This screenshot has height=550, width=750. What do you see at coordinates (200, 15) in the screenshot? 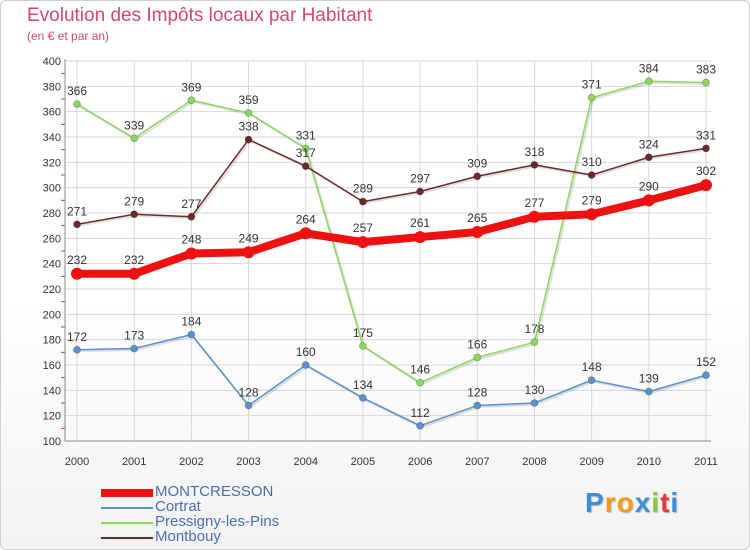
I see `chart-title: Evolution des Impôts locaux par Habitant` at bounding box center [200, 15].